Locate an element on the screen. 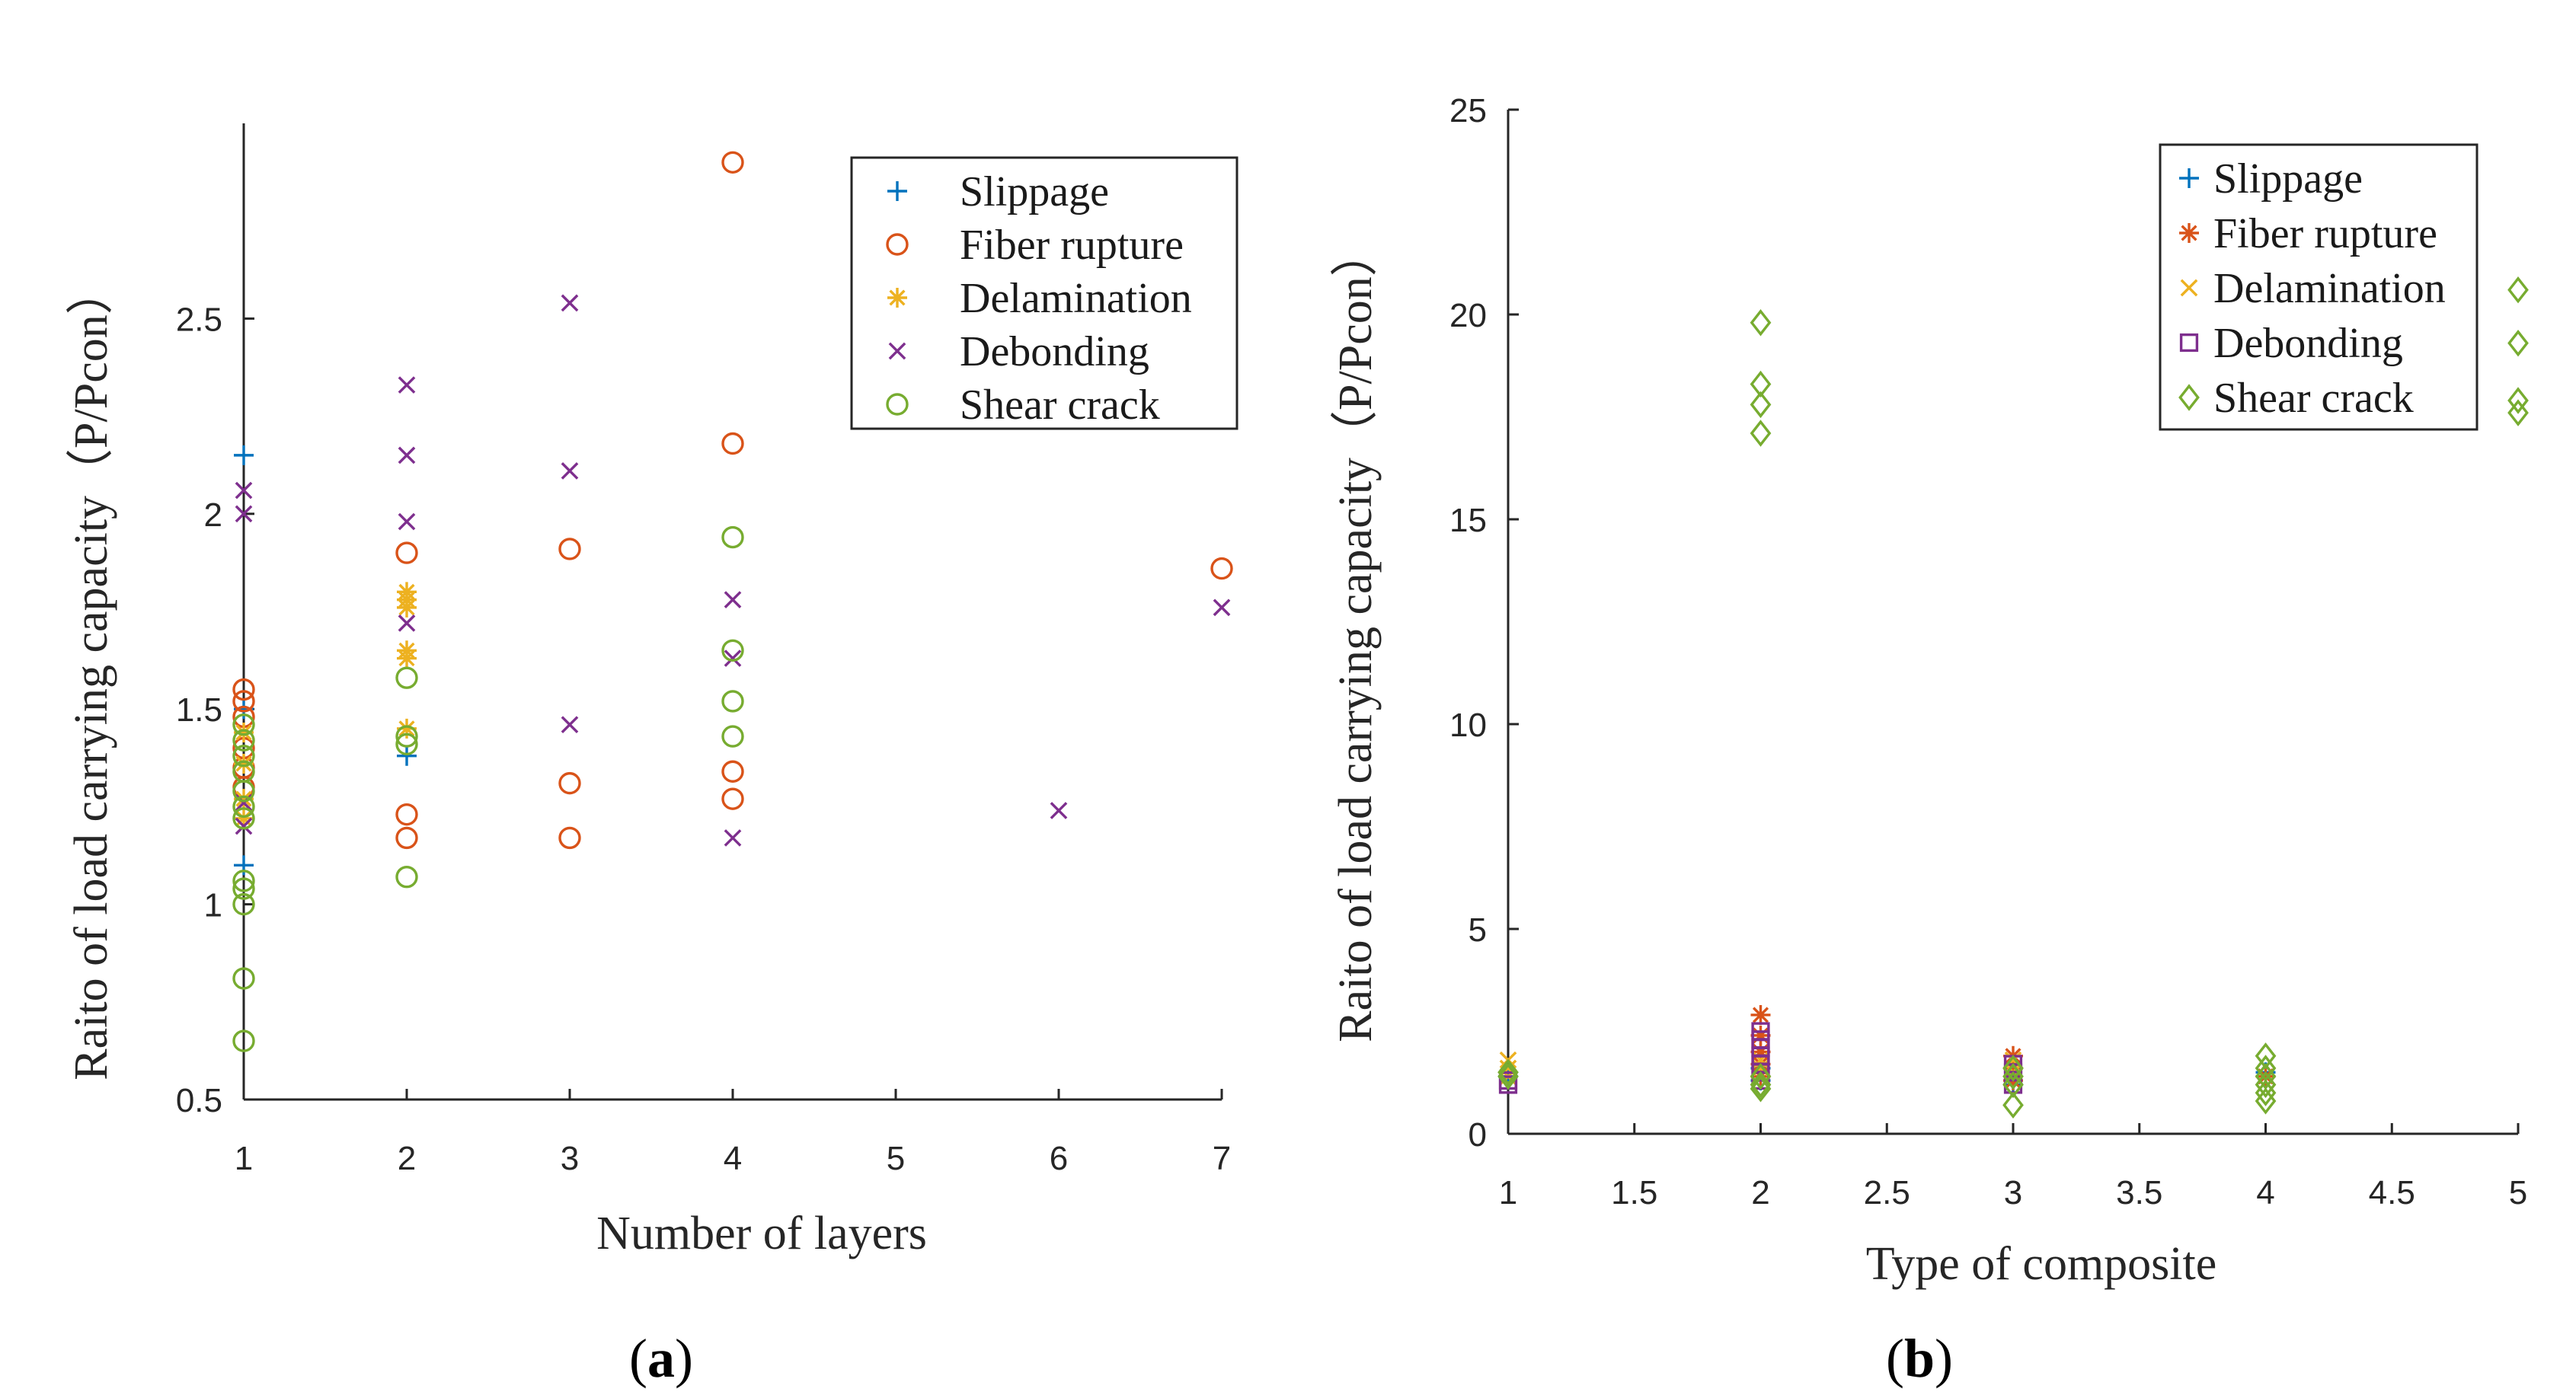  y-tick-label: 2 is located at coordinates (213, 515).